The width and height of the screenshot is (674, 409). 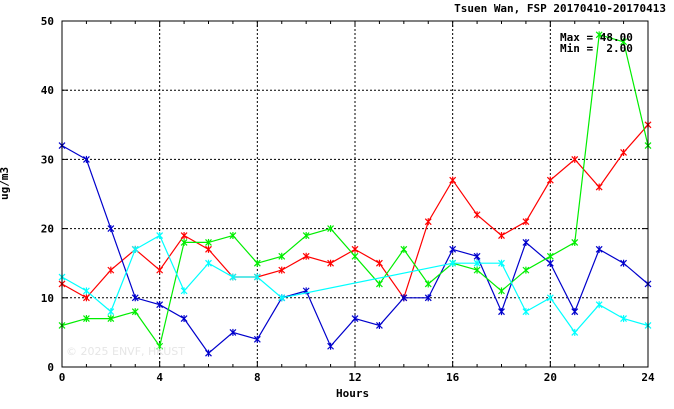 I want to click on x-tick-label: 12, so click(x=354, y=377).